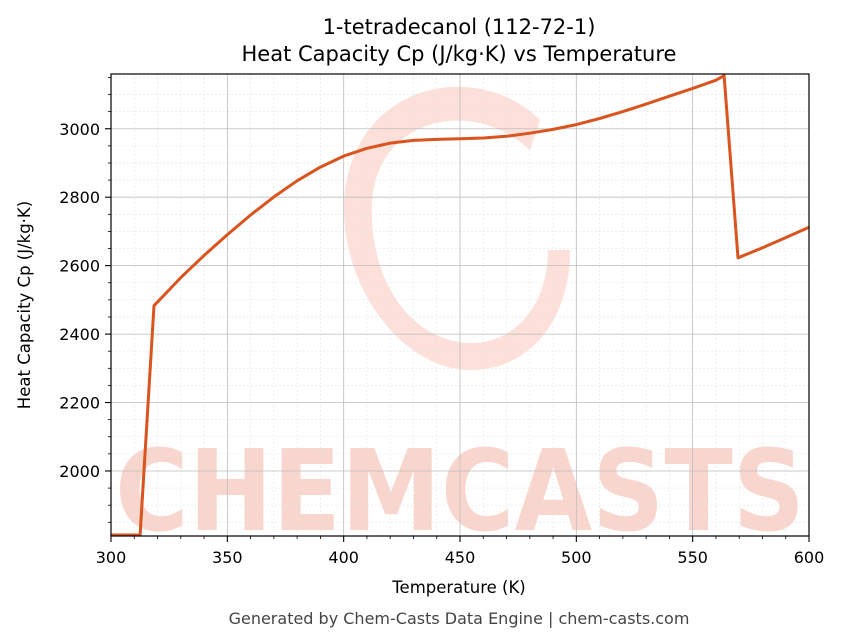 The width and height of the screenshot is (843, 644). What do you see at coordinates (79, 334) in the screenshot?
I see `y-tick-label: 2400` at bounding box center [79, 334].